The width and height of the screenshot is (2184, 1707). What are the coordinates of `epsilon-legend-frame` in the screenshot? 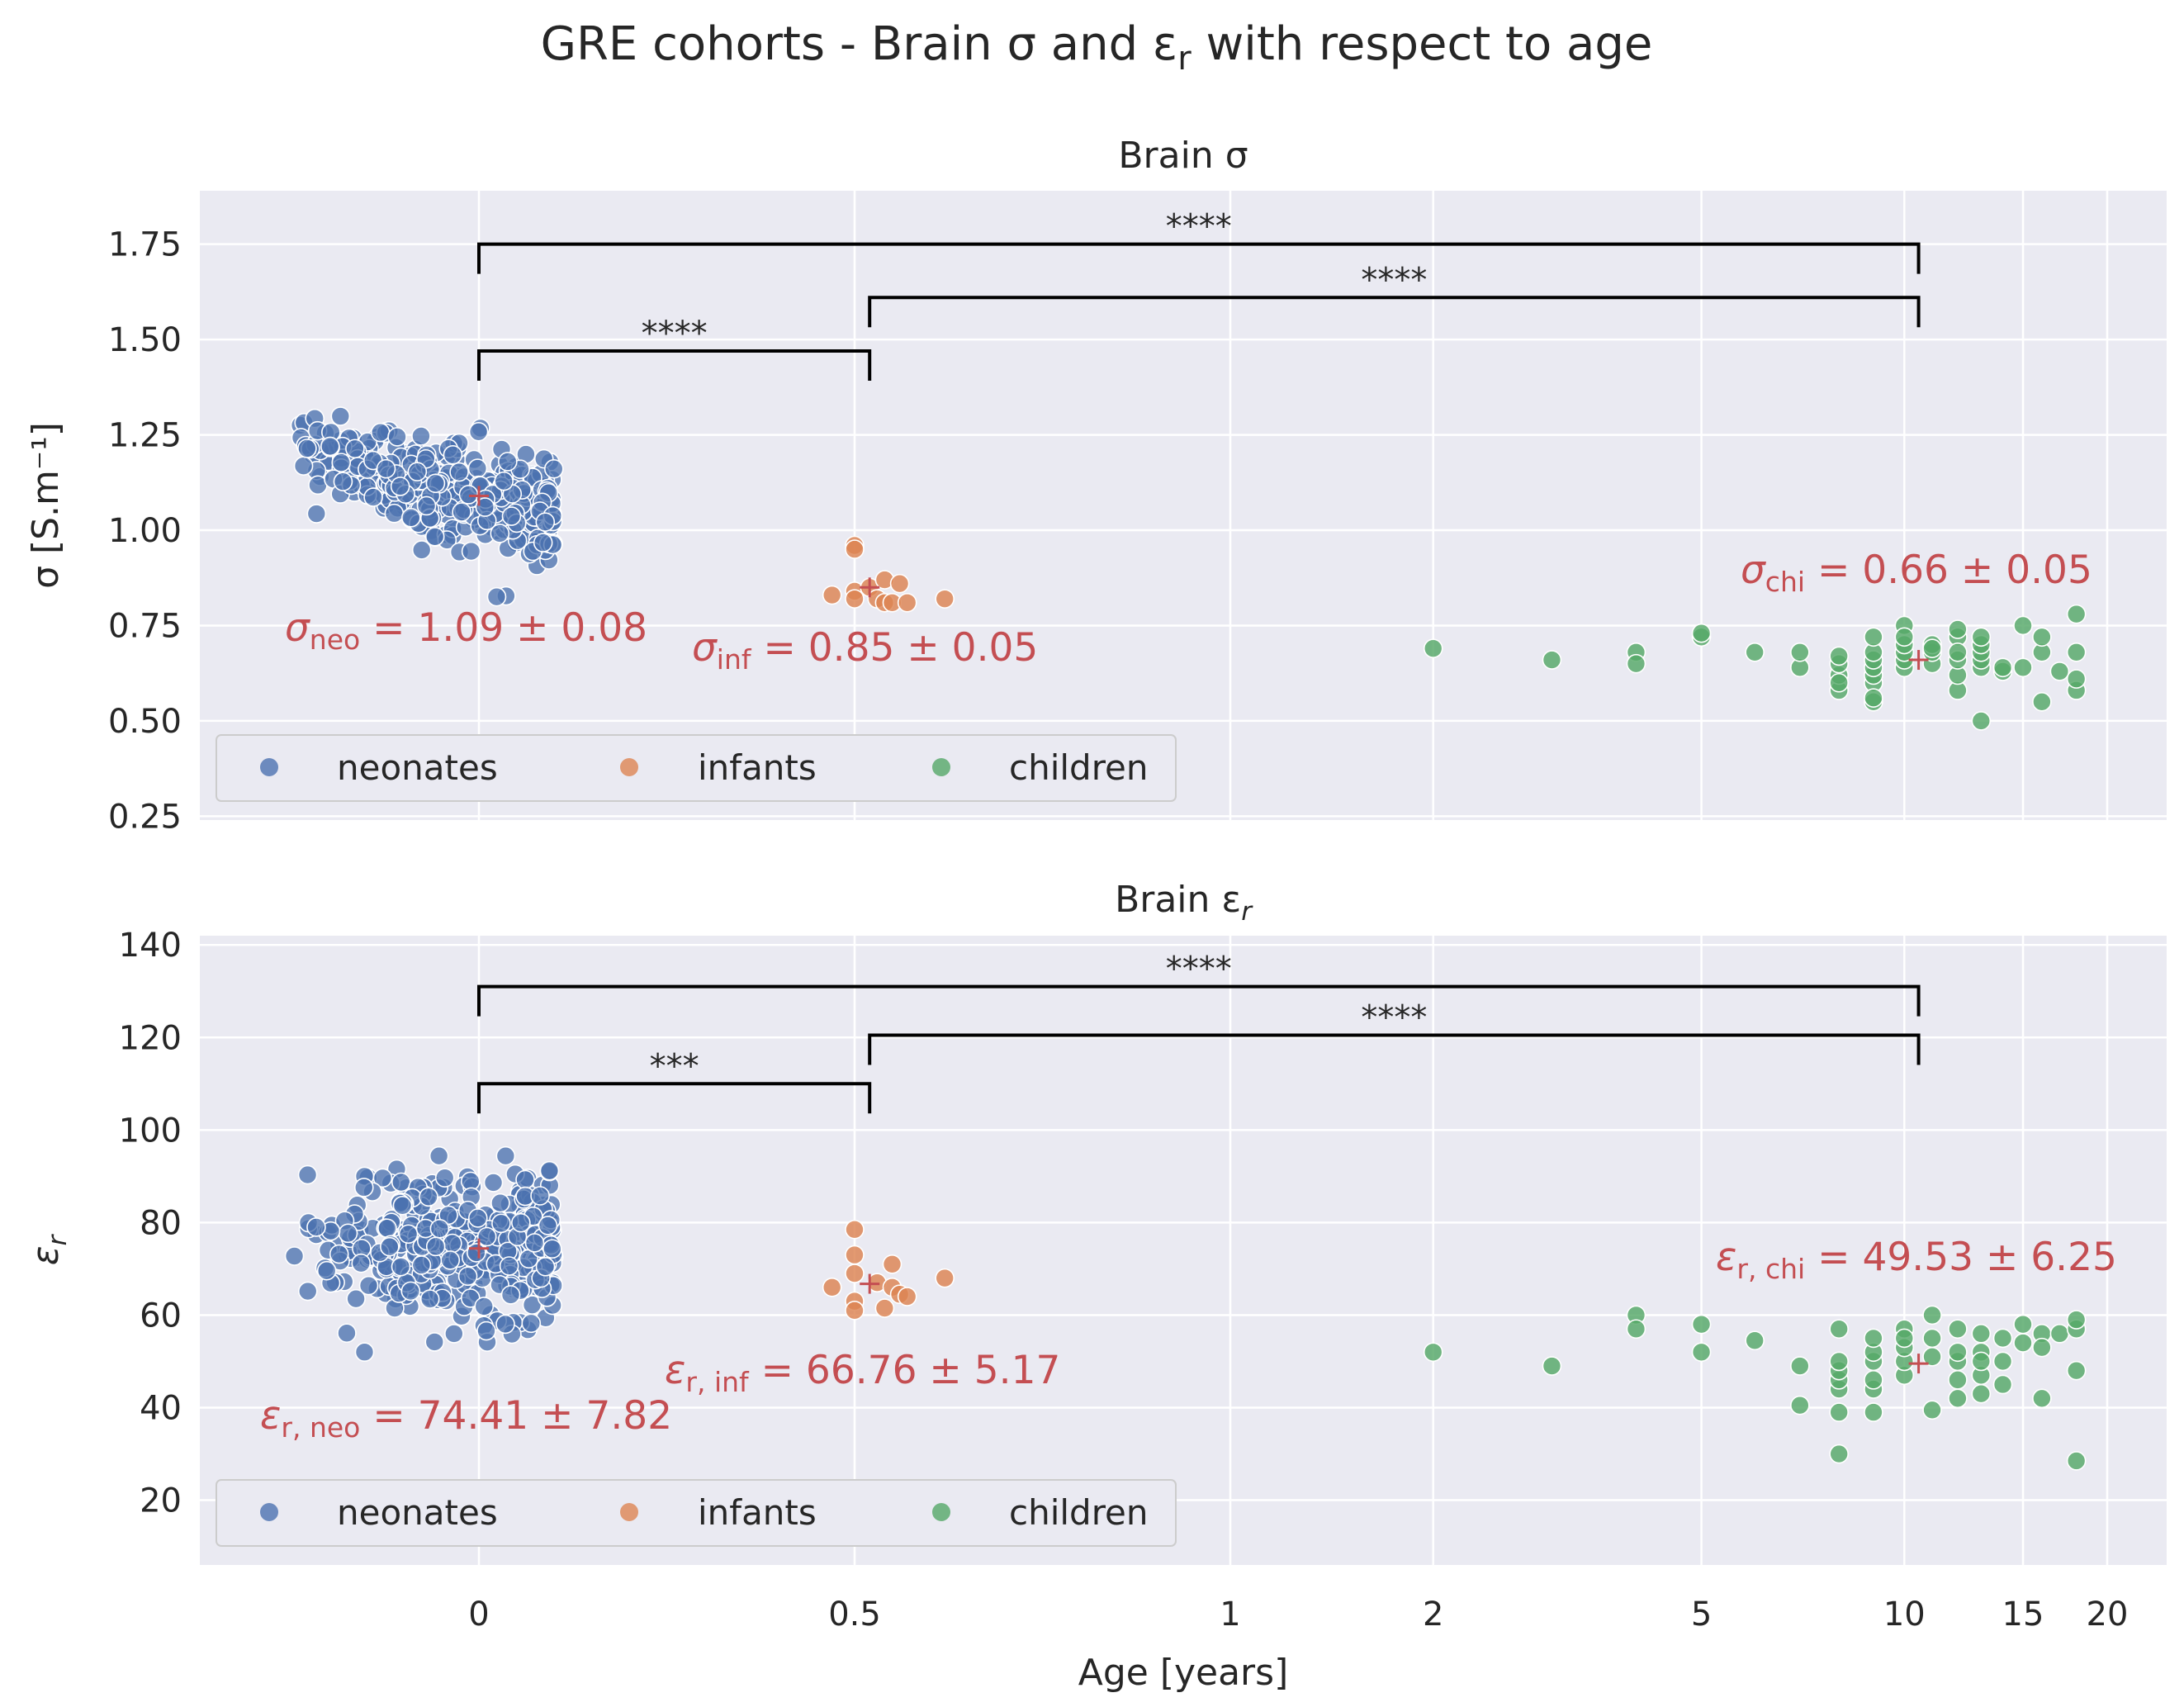 It's located at (696, 1513).